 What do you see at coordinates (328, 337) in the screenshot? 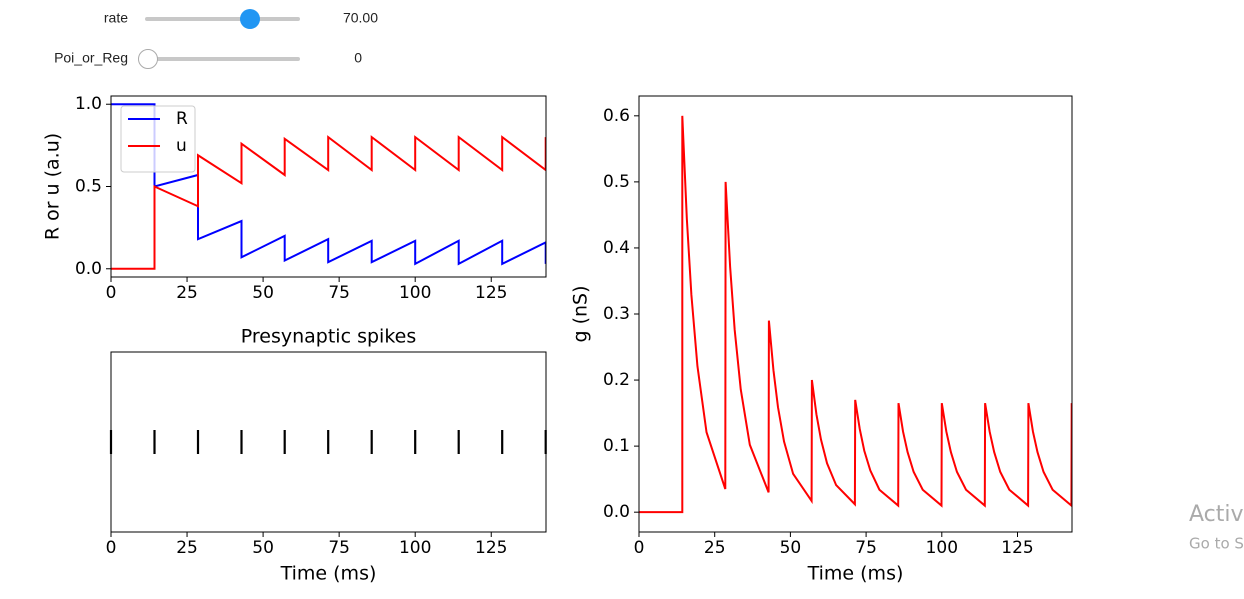
I see `chart-title: Presynaptic spikes` at bounding box center [328, 337].